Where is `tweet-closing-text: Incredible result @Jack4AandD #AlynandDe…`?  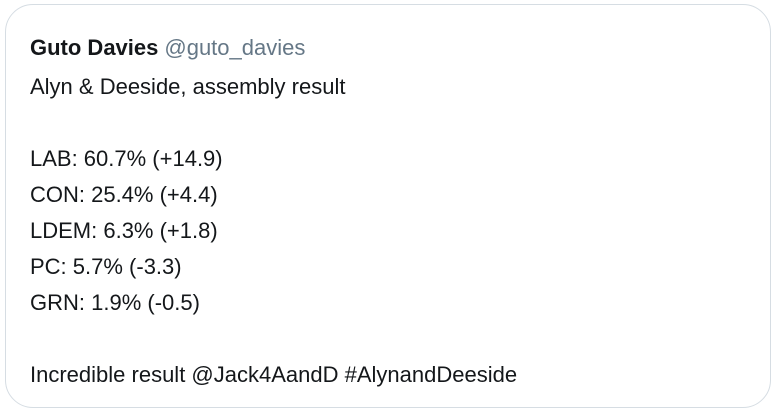
tweet-closing-text: Incredible result @Jack4AandD #AlynandDe… is located at coordinates (274, 374).